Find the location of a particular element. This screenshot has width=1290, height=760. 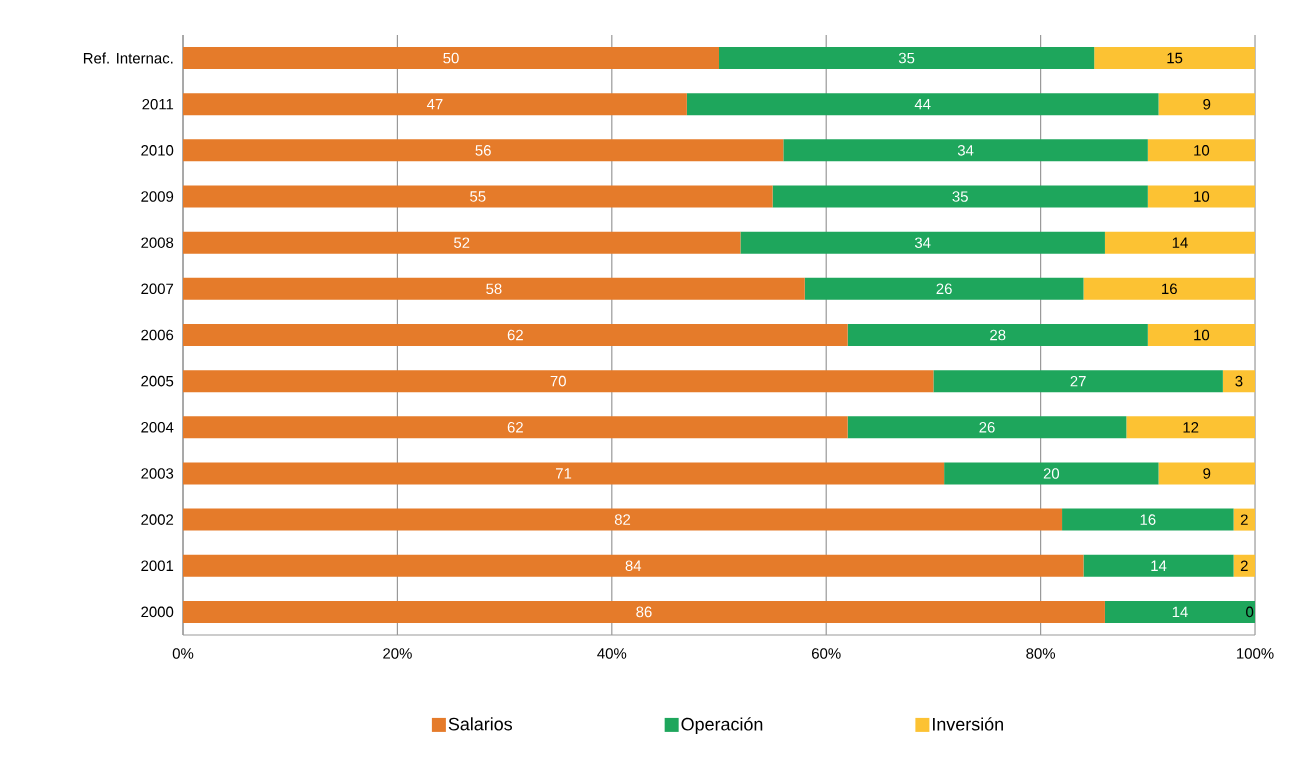

data-label: 70 is located at coordinates (558, 381).